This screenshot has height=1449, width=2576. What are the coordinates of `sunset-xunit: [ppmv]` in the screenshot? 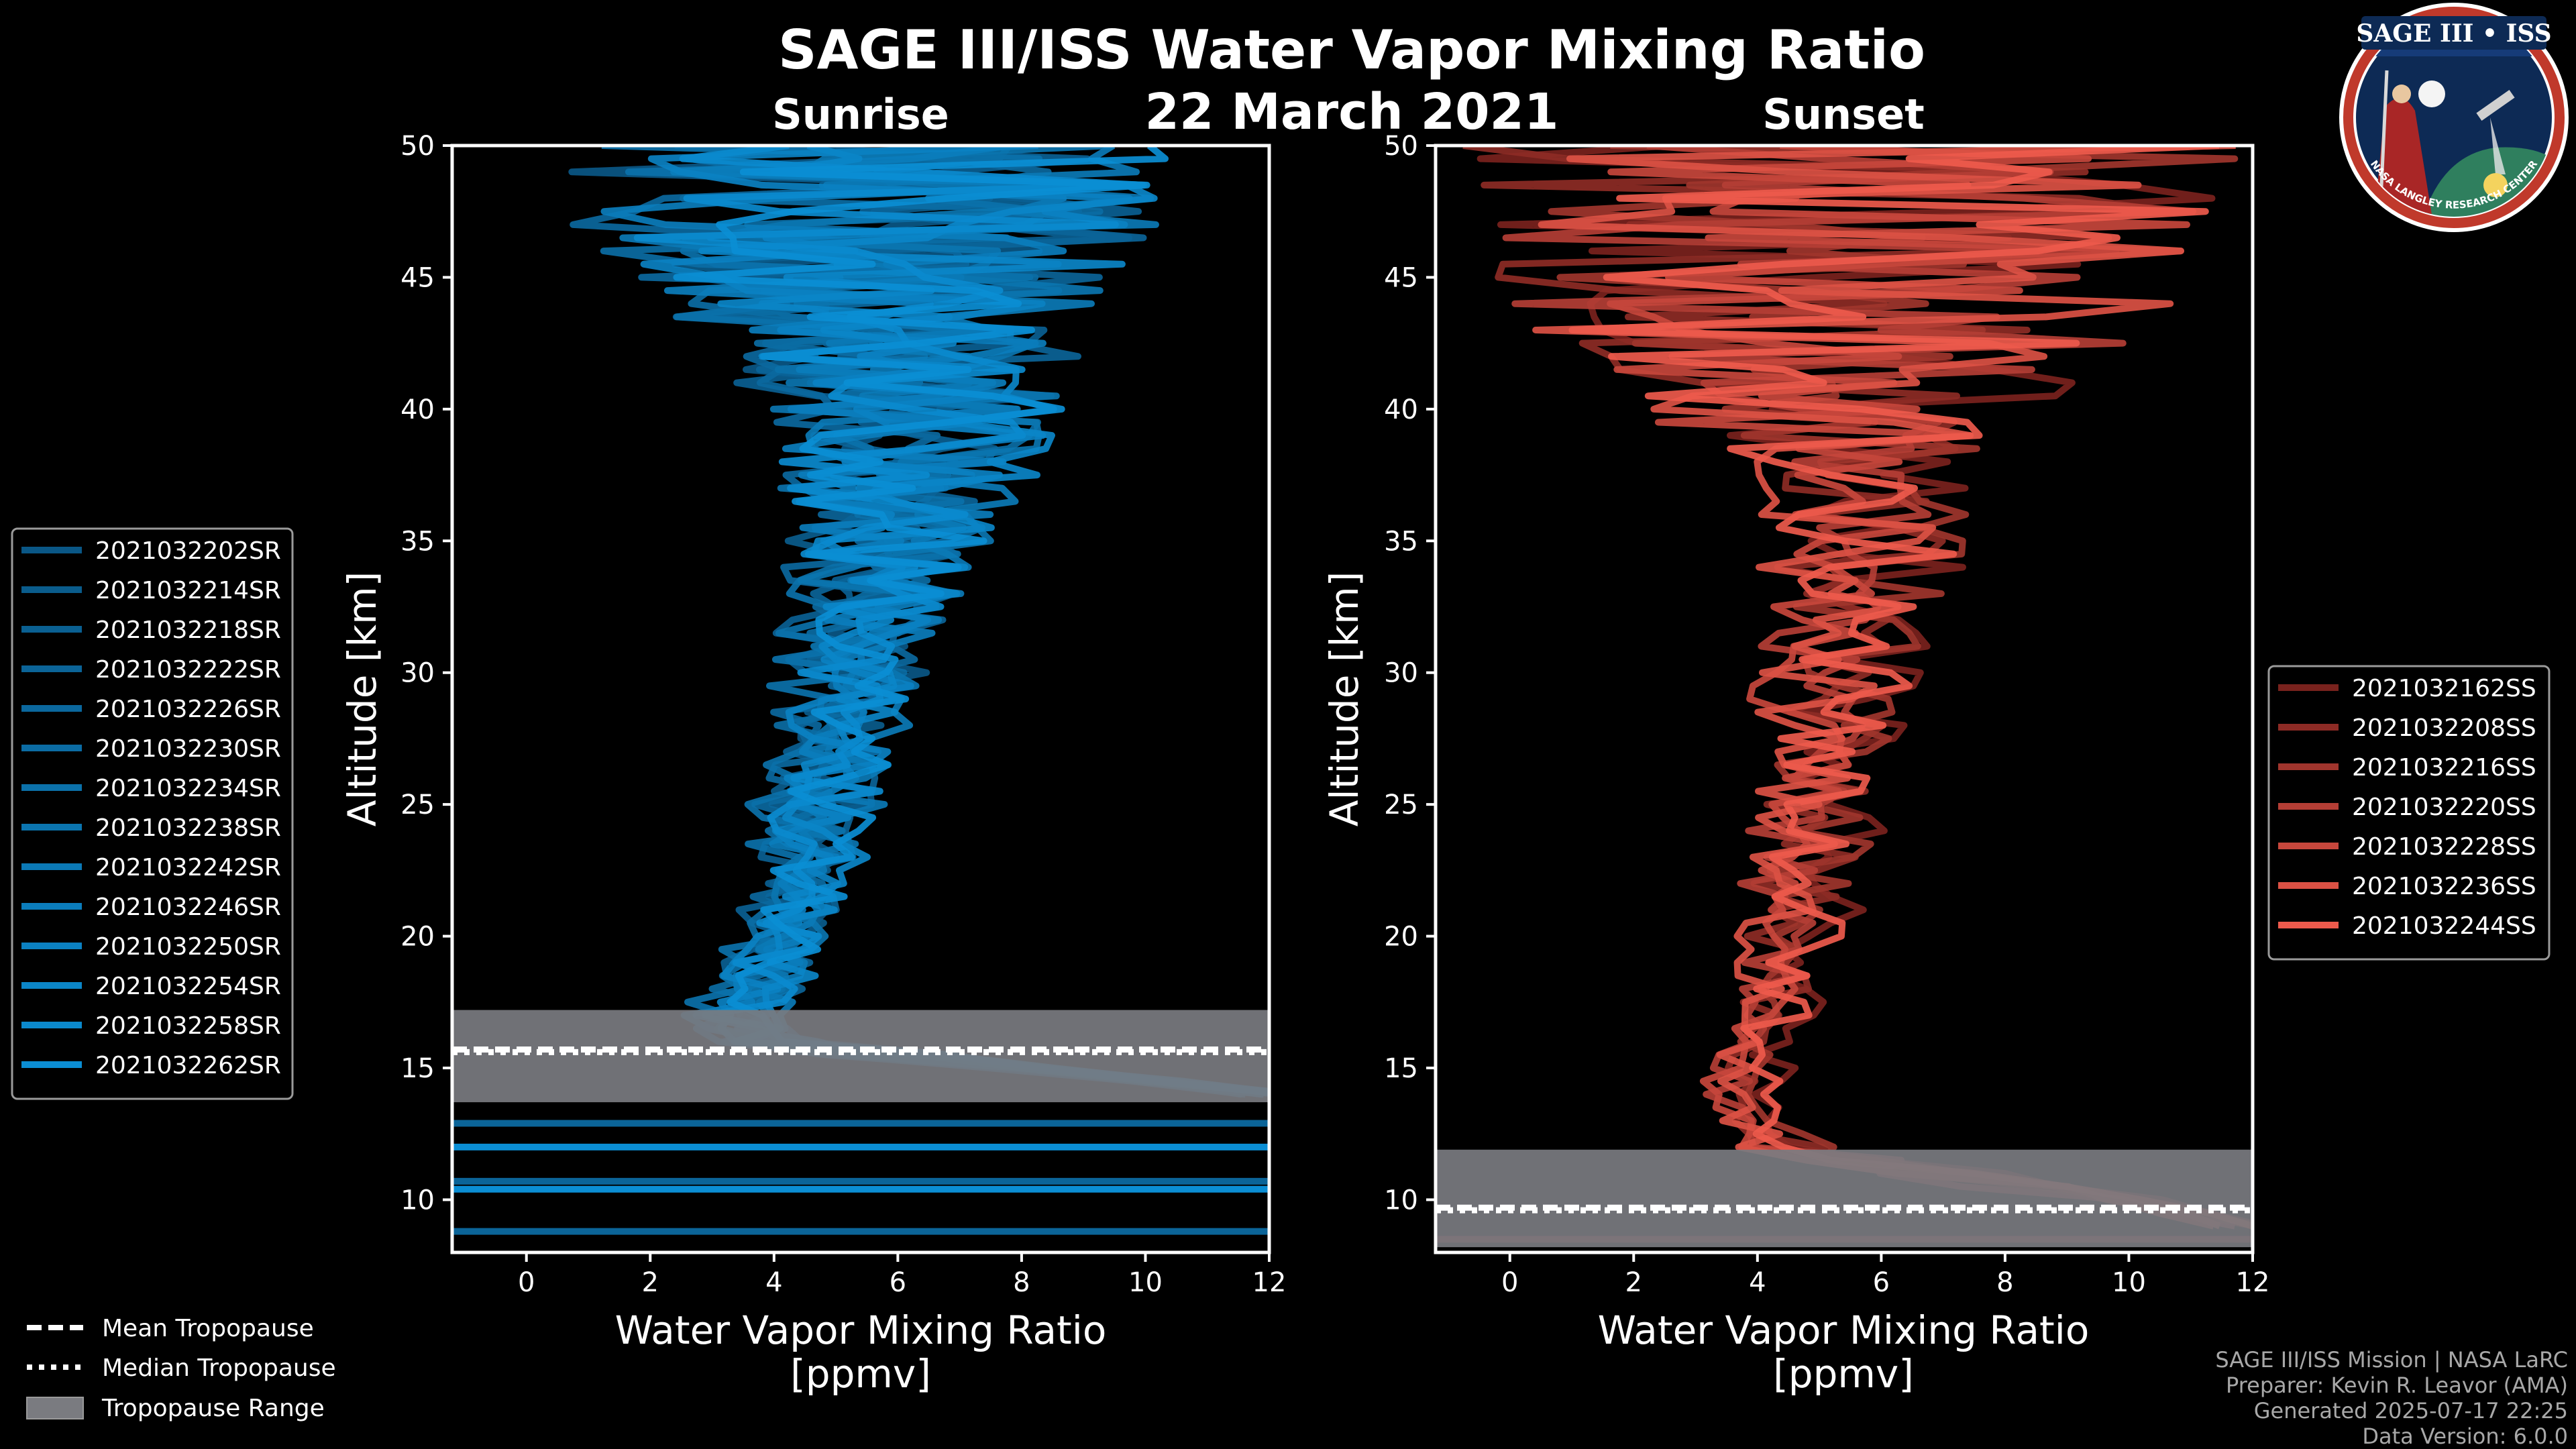 It's located at (1843, 1374).